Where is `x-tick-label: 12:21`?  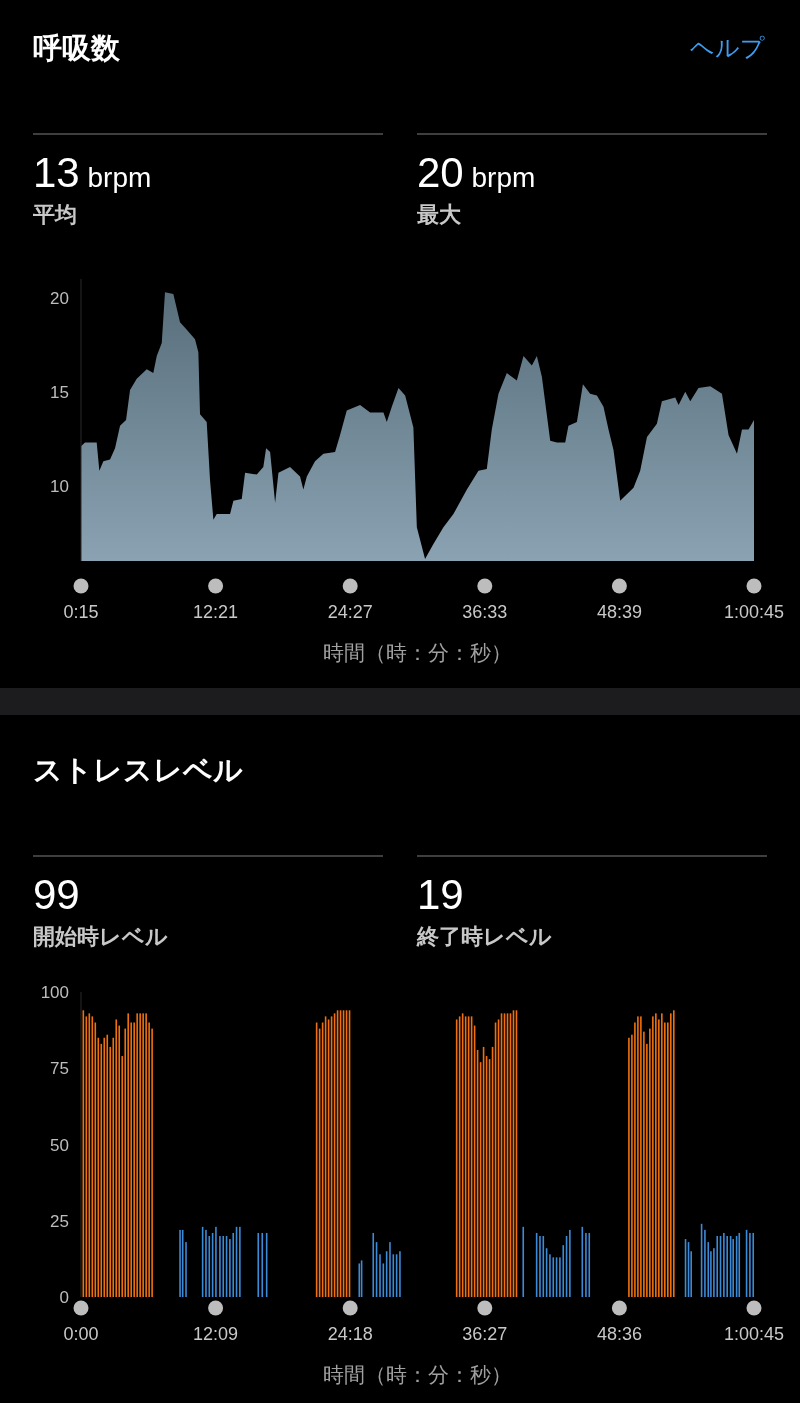
x-tick-label: 12:21 is located at coordinates (216, 612).